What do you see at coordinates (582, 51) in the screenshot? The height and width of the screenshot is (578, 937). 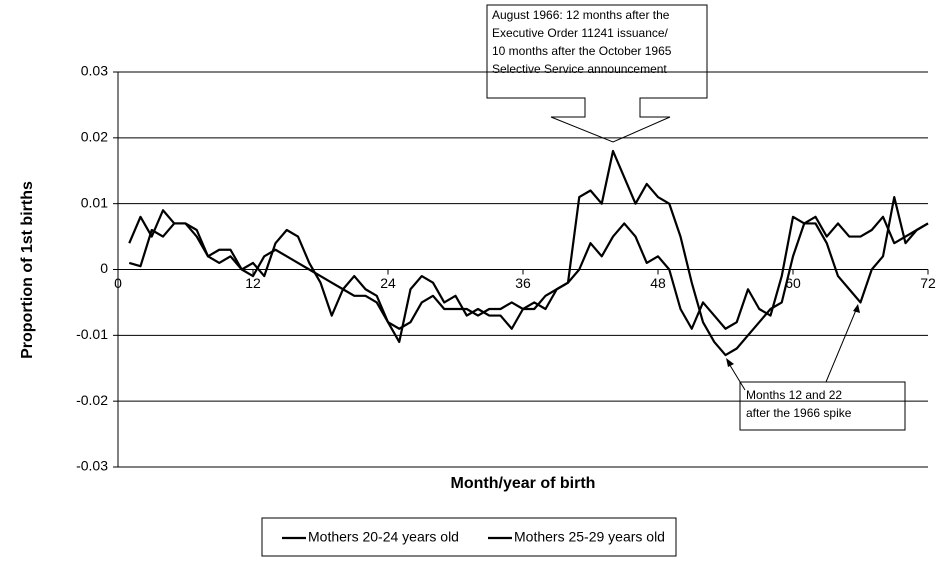 I see `annotation-text: 10 months after the October 1965` at bounding box center [582, 51].